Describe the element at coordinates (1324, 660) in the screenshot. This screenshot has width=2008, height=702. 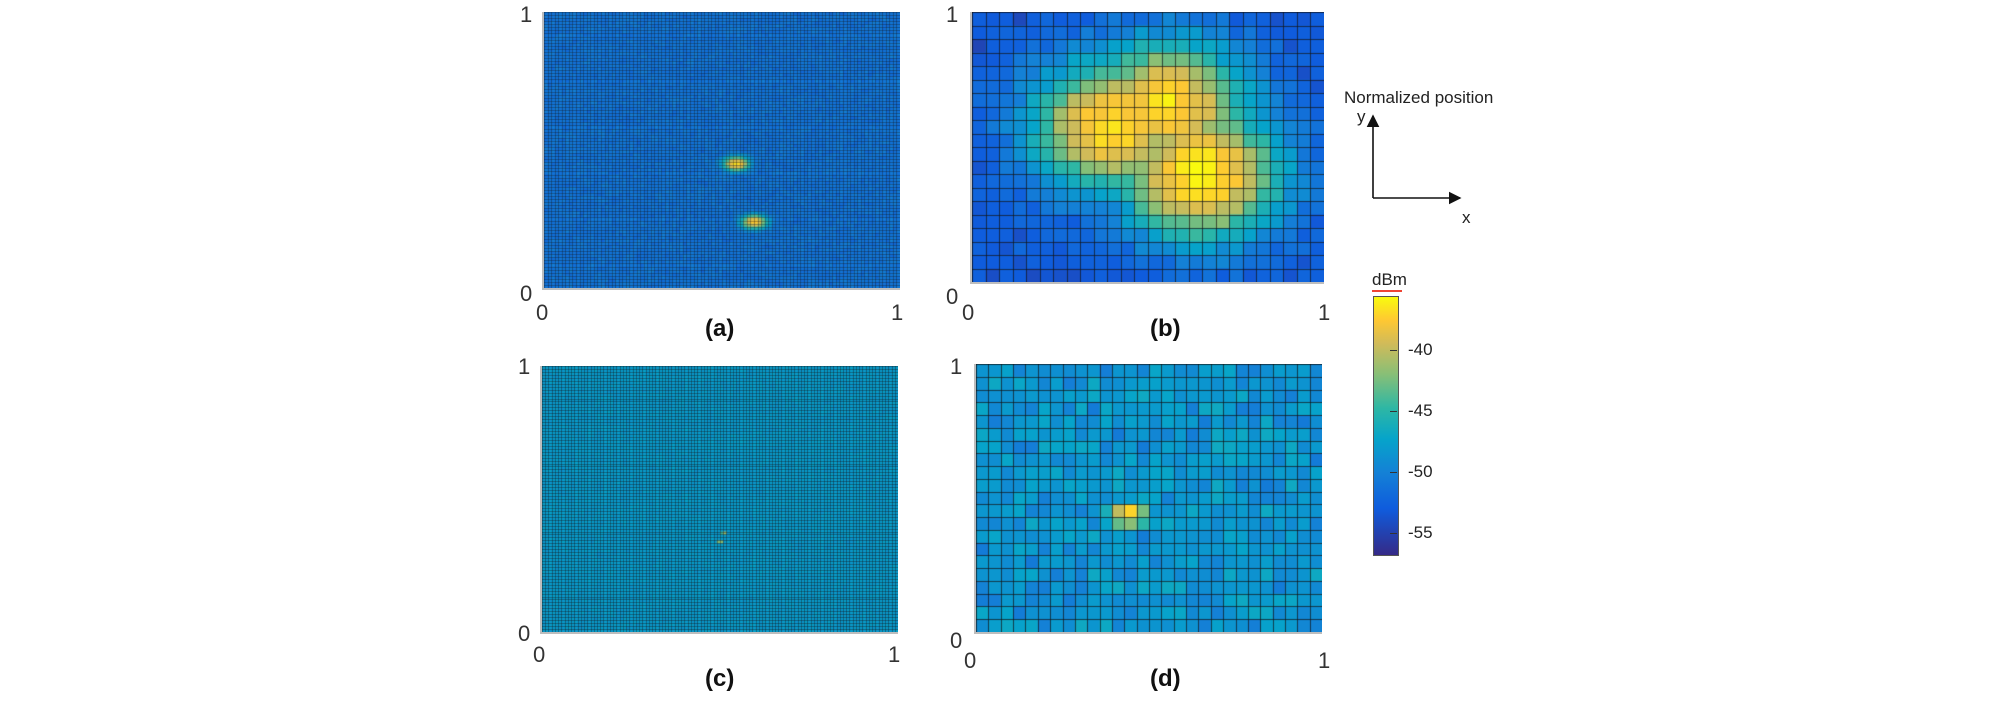
I see `heatmap-d-xtick-right: 1` at that location.